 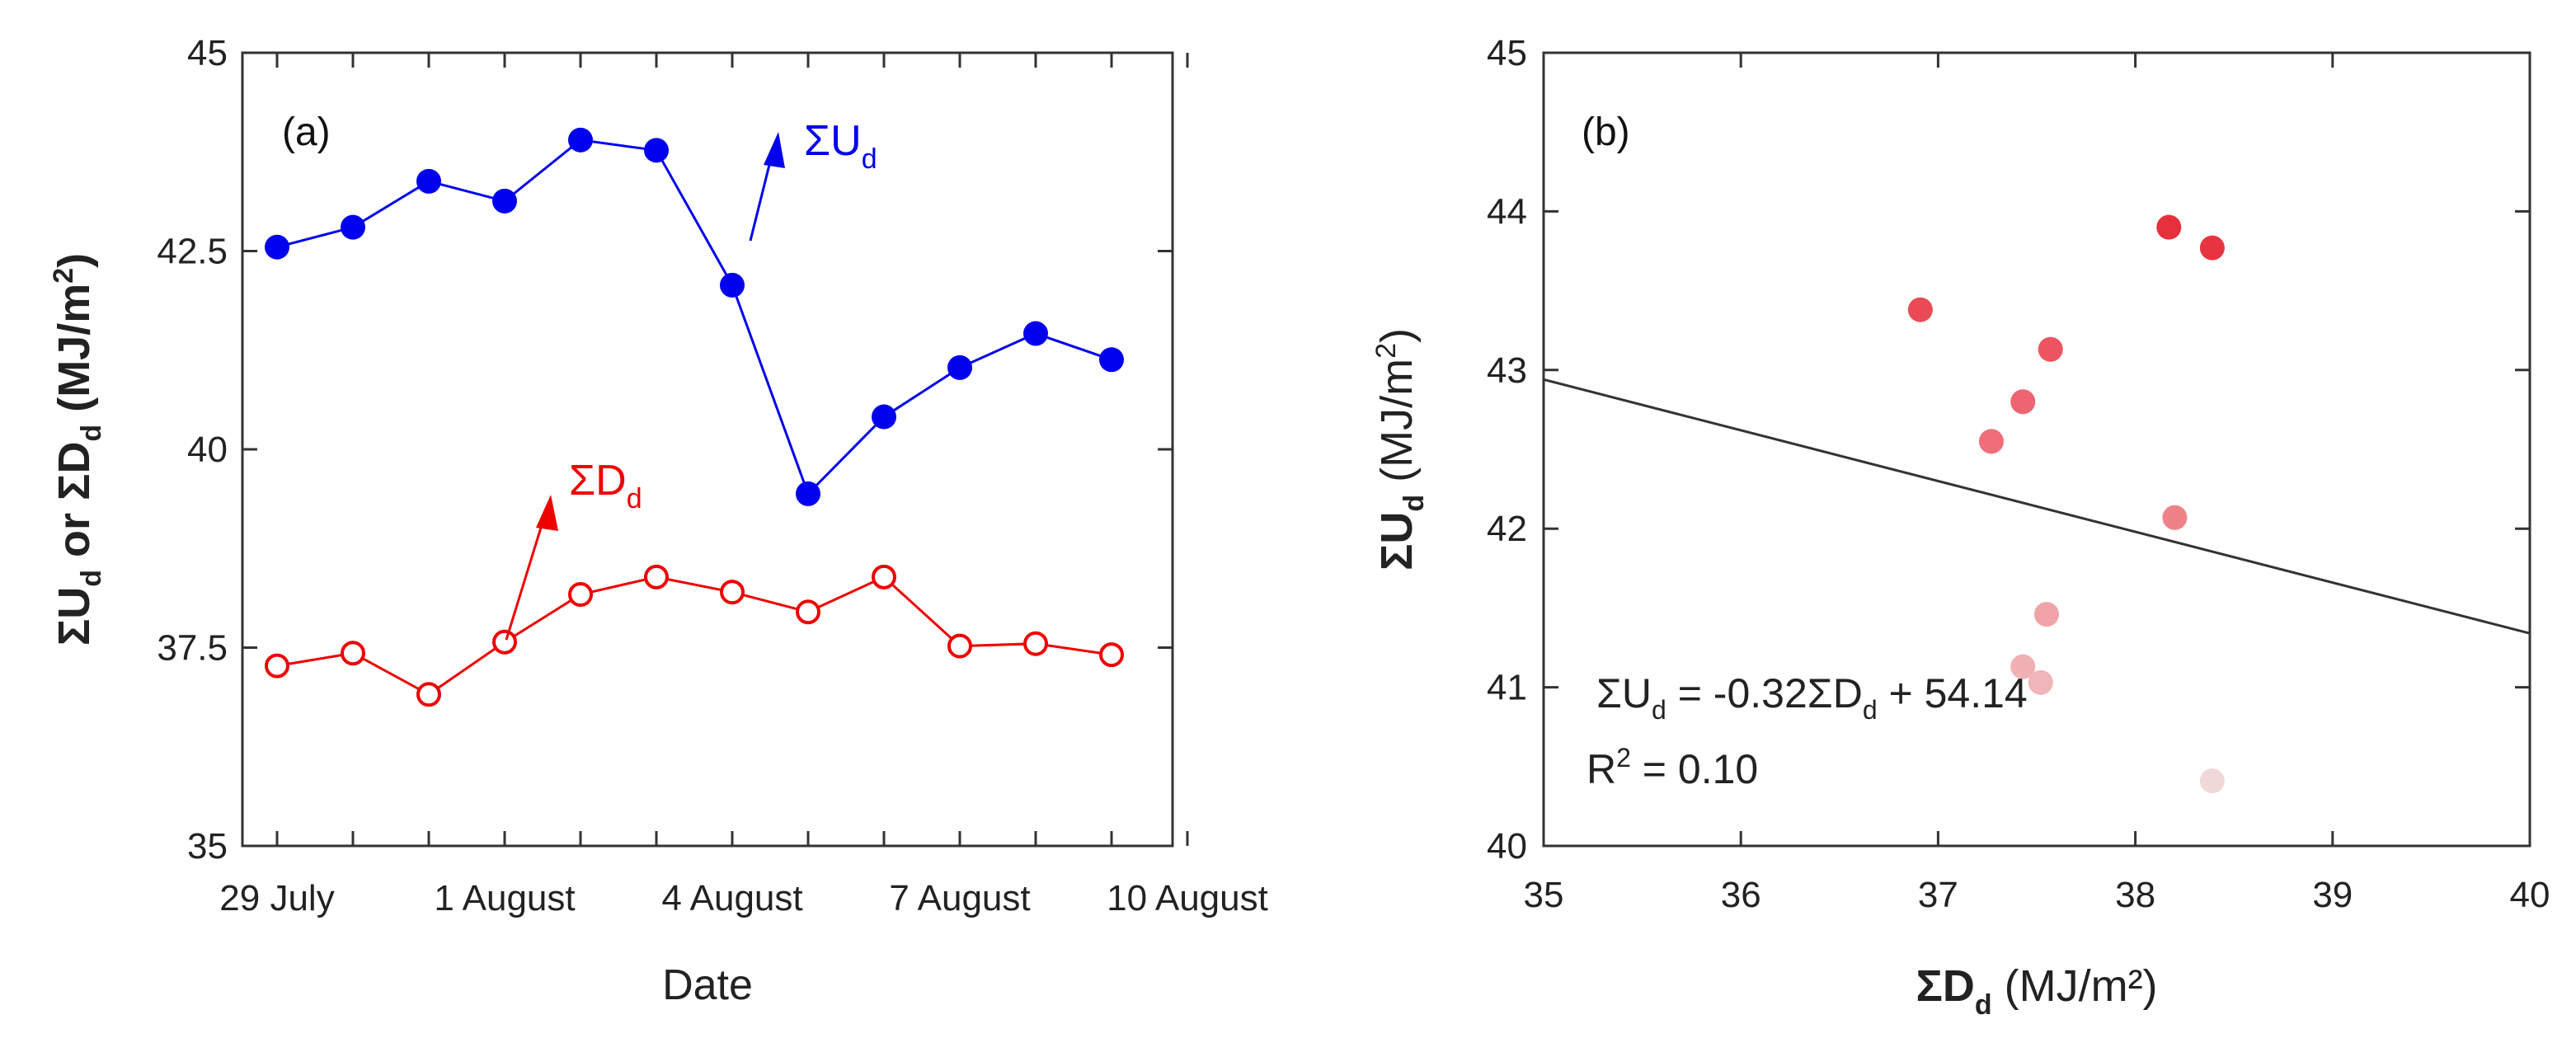 I want to click on b-ytick-label: 43, so click(x=1507, y=370).